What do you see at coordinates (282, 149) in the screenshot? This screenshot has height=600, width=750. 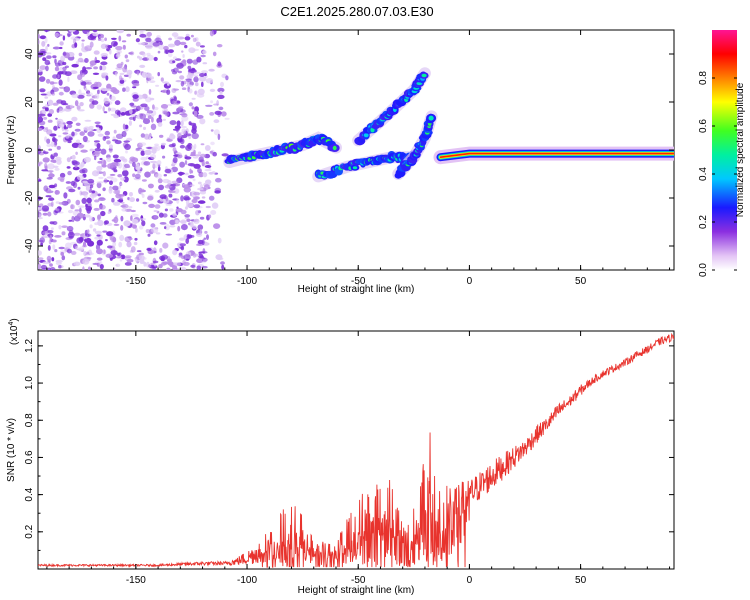 I see `main-track` at bounding box center [282, 149].